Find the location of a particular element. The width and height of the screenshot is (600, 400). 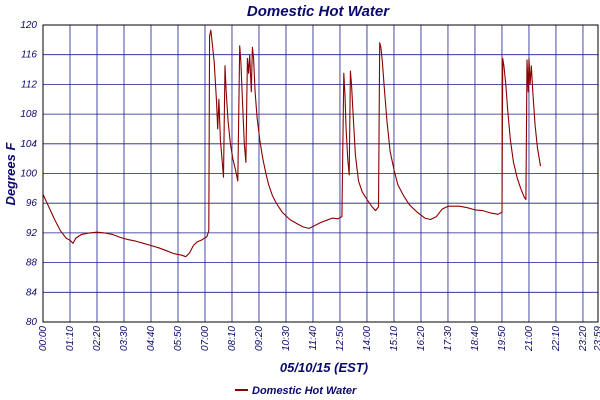

y-tick-label: 100 is located at coordinates (28, 174).